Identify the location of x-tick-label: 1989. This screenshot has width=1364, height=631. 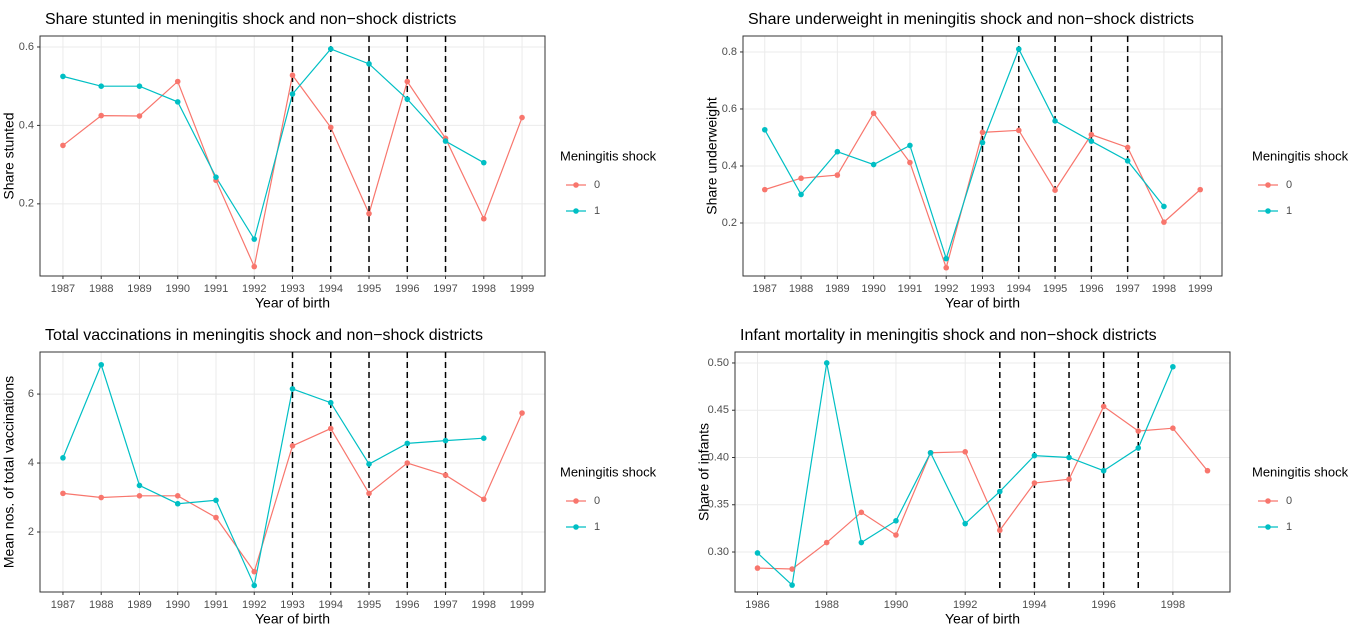
(837, 289).